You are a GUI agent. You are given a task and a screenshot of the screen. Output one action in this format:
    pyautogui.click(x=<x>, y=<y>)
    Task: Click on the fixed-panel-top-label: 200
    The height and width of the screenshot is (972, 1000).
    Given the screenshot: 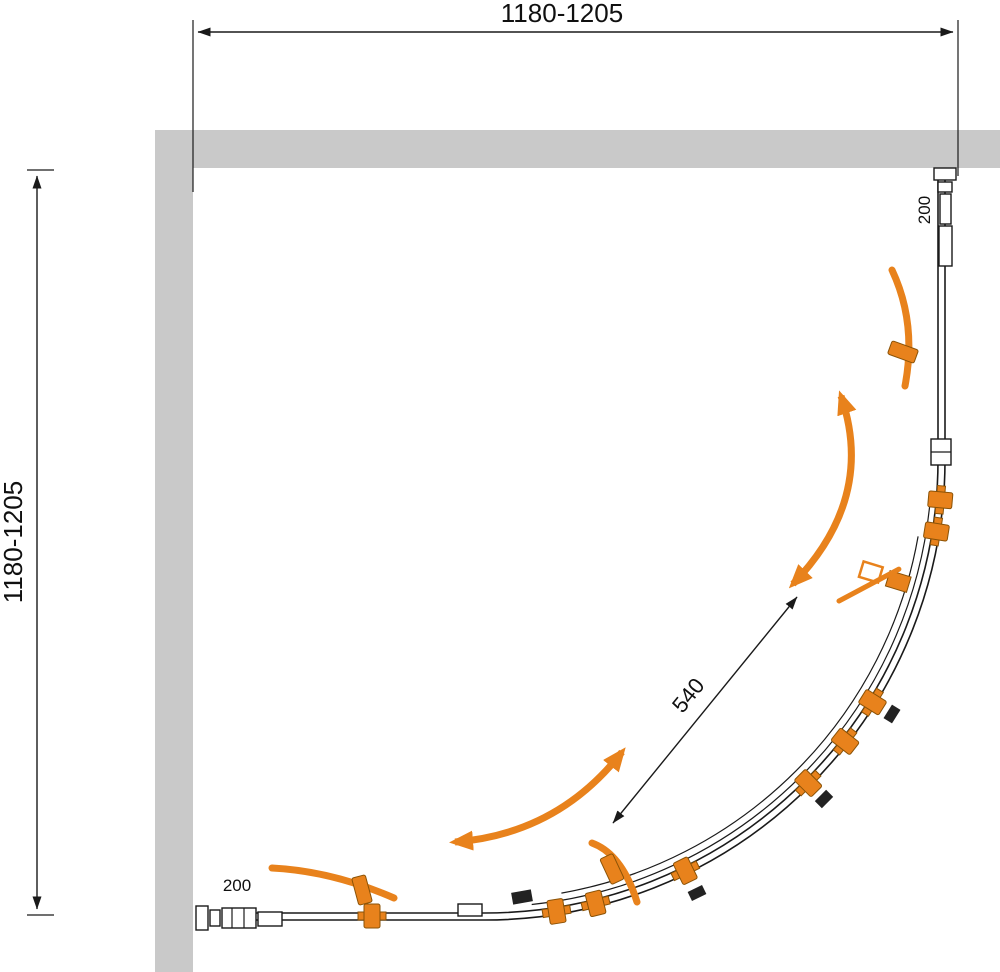 What is the action you would take?
    pyautogui.click(x=924, y=210)
    